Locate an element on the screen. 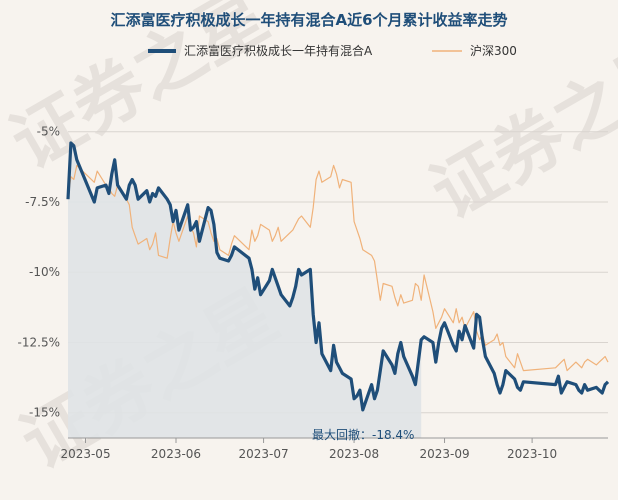 Image resolution: width=618 pixels, height=500 pixels. x-tick-label: 2023-08 is located at coordinates (354, 454).